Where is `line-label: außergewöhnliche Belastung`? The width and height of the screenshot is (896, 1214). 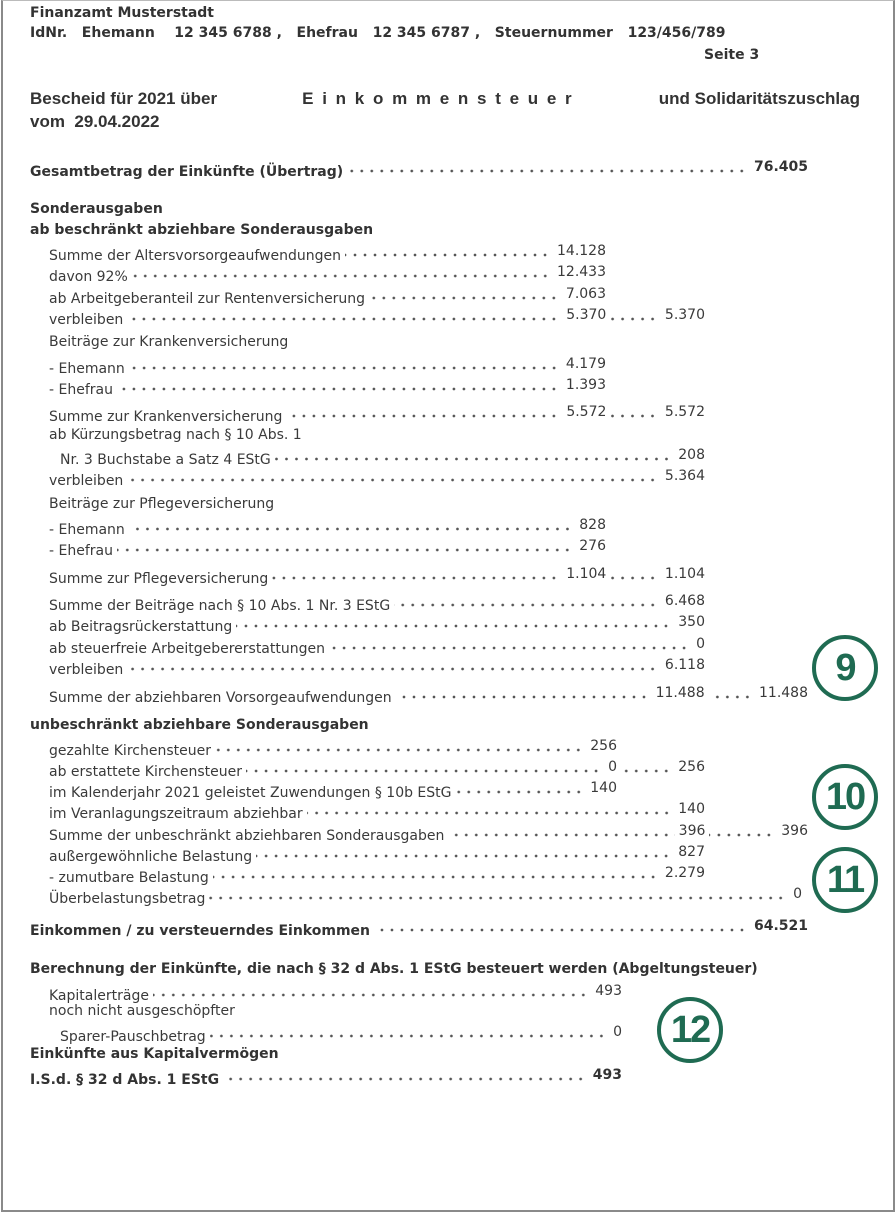 line-label: außergewöhnliche Belastung is located at coordinates (151, 857).